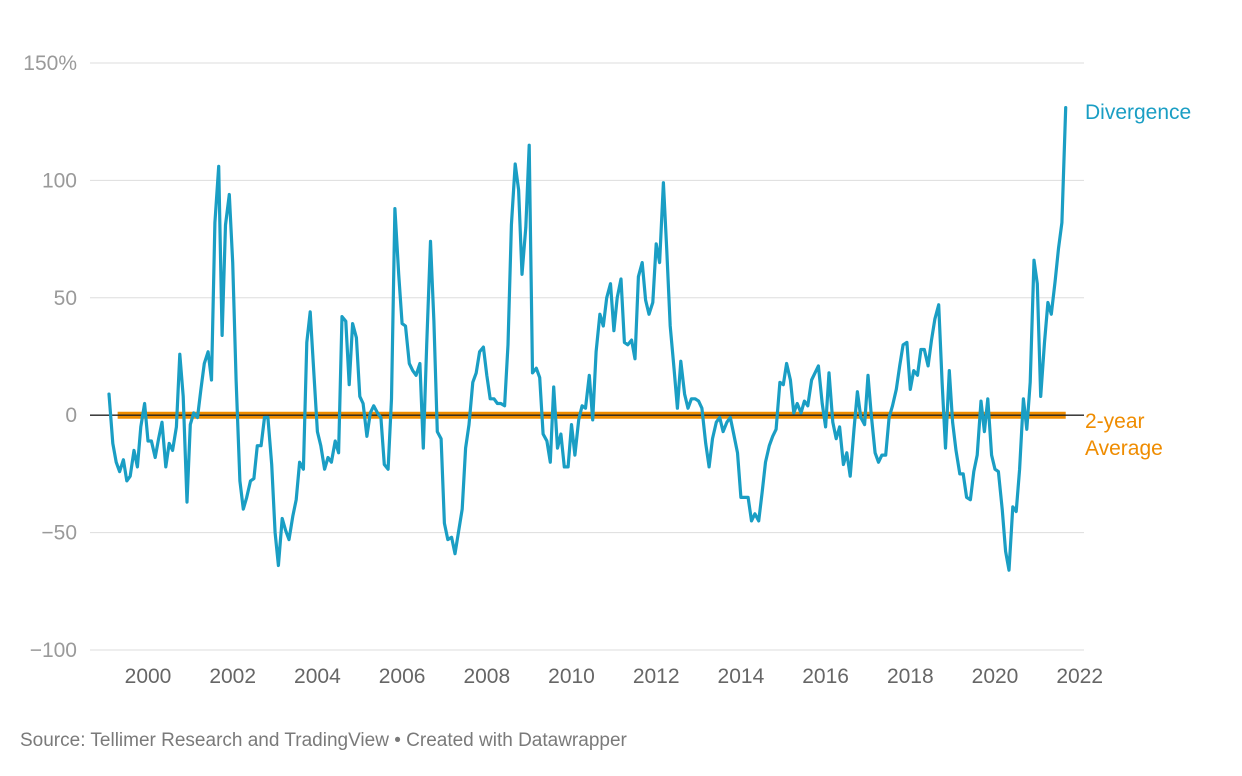 This screenshot has width=1242, height=776. I want to click on y-tick-label: 150%, so click(50, 63).